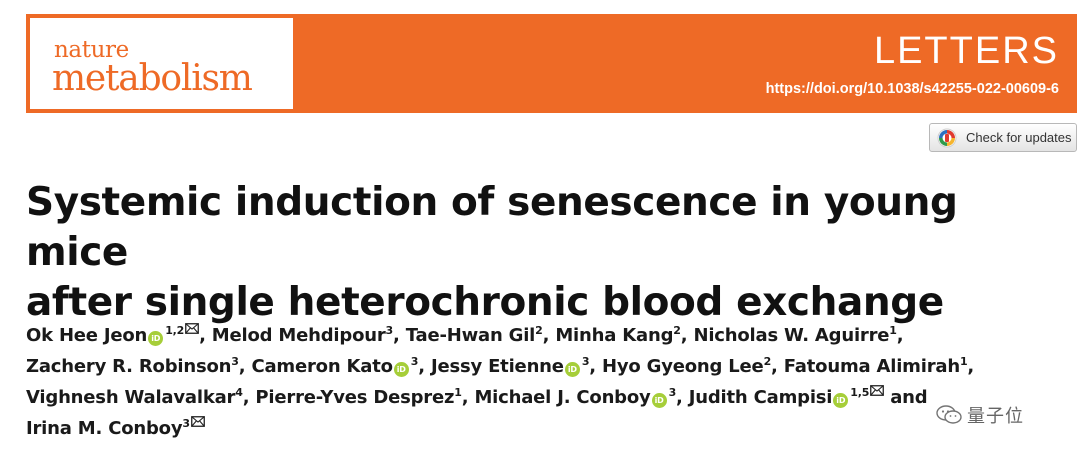 This screenshot has width=1080, height=463. I want to click on author-name: Melod Mehdipour, so click(298, 335).